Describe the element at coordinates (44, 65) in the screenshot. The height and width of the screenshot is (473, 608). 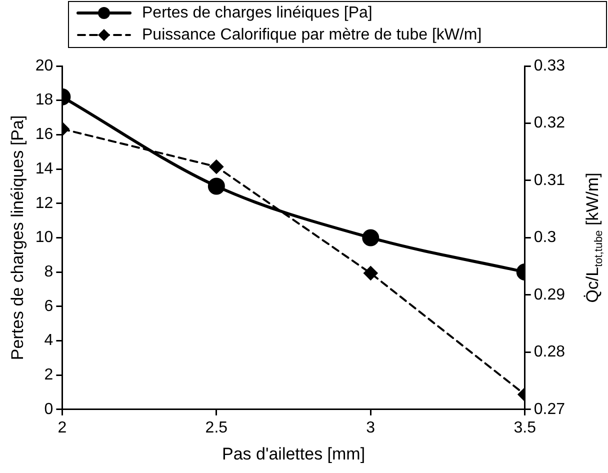
I see `y-tick-label: 20` at that location.